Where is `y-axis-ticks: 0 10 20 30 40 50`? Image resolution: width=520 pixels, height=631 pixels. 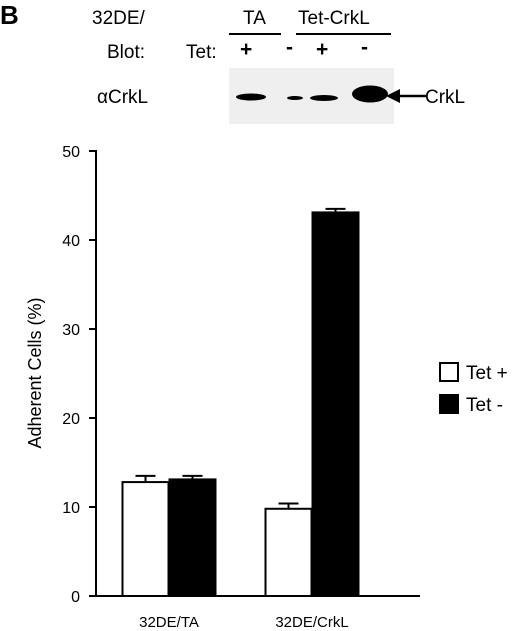
y-axis-ticks: 0 10 20 30 40 50 is located at coordinates (79, 375).